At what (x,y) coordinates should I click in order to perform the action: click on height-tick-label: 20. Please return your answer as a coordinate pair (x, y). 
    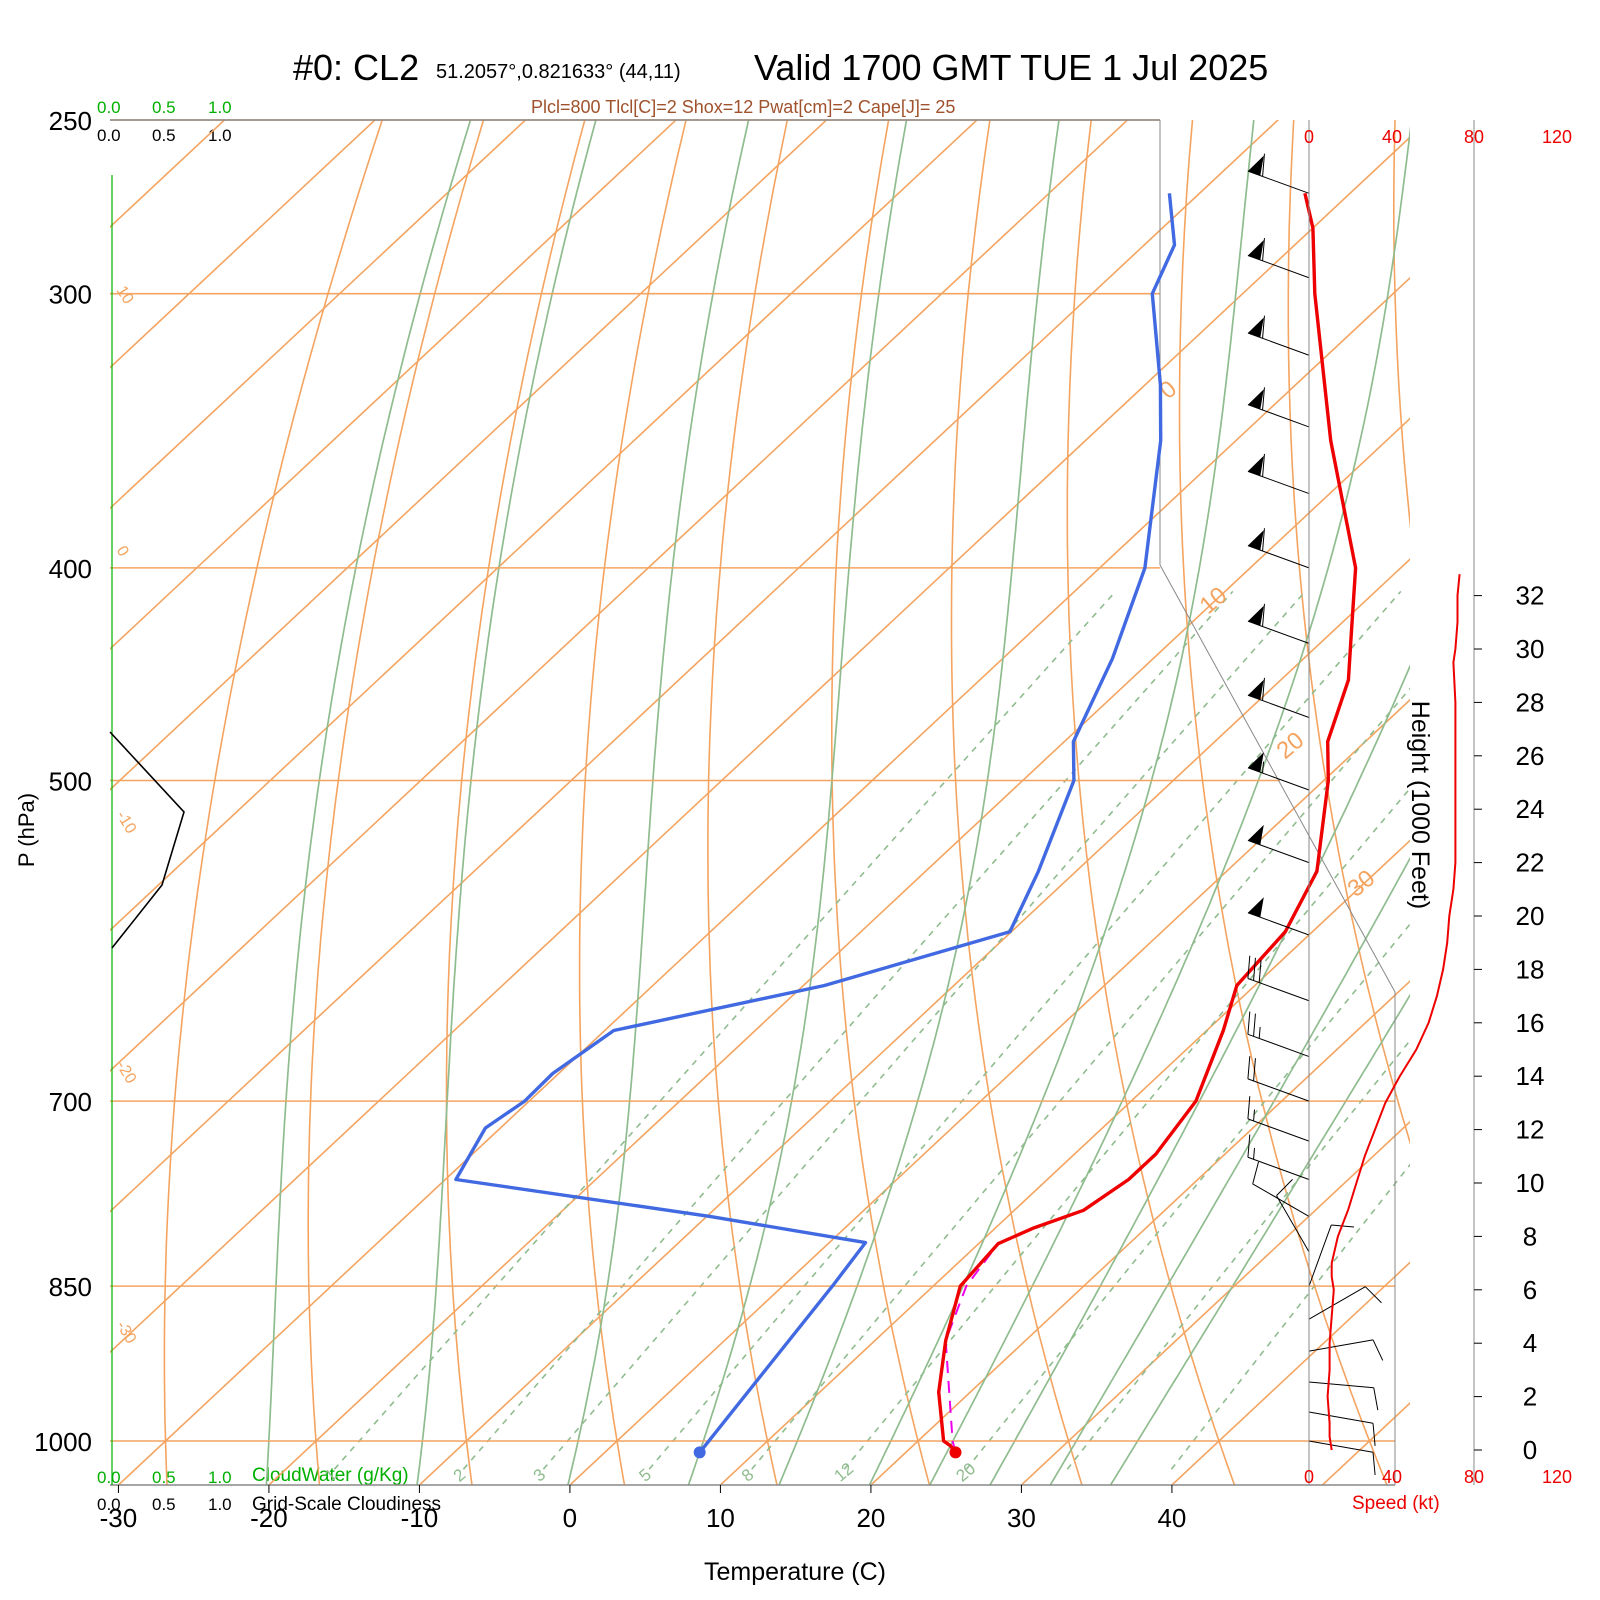
    Looking at the image, I should click on (1530, 916).